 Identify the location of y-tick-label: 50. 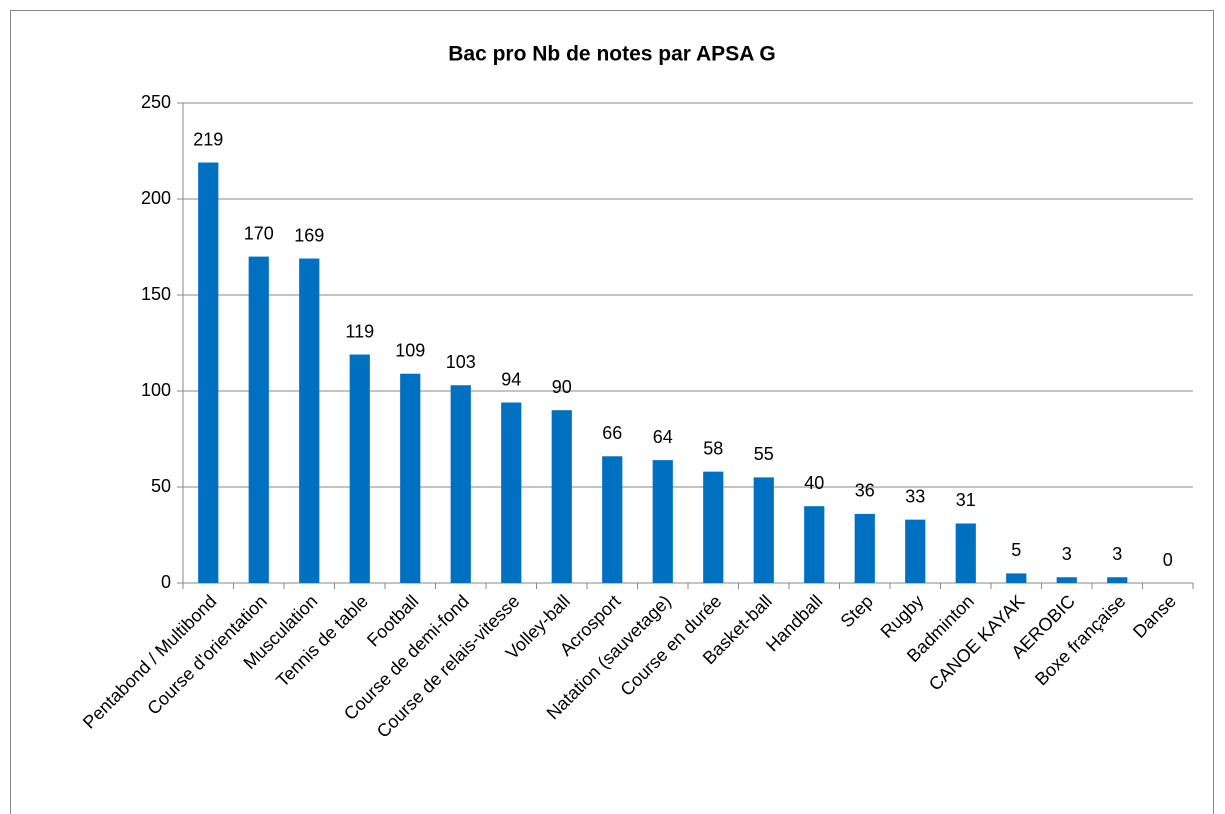
(161, 486).